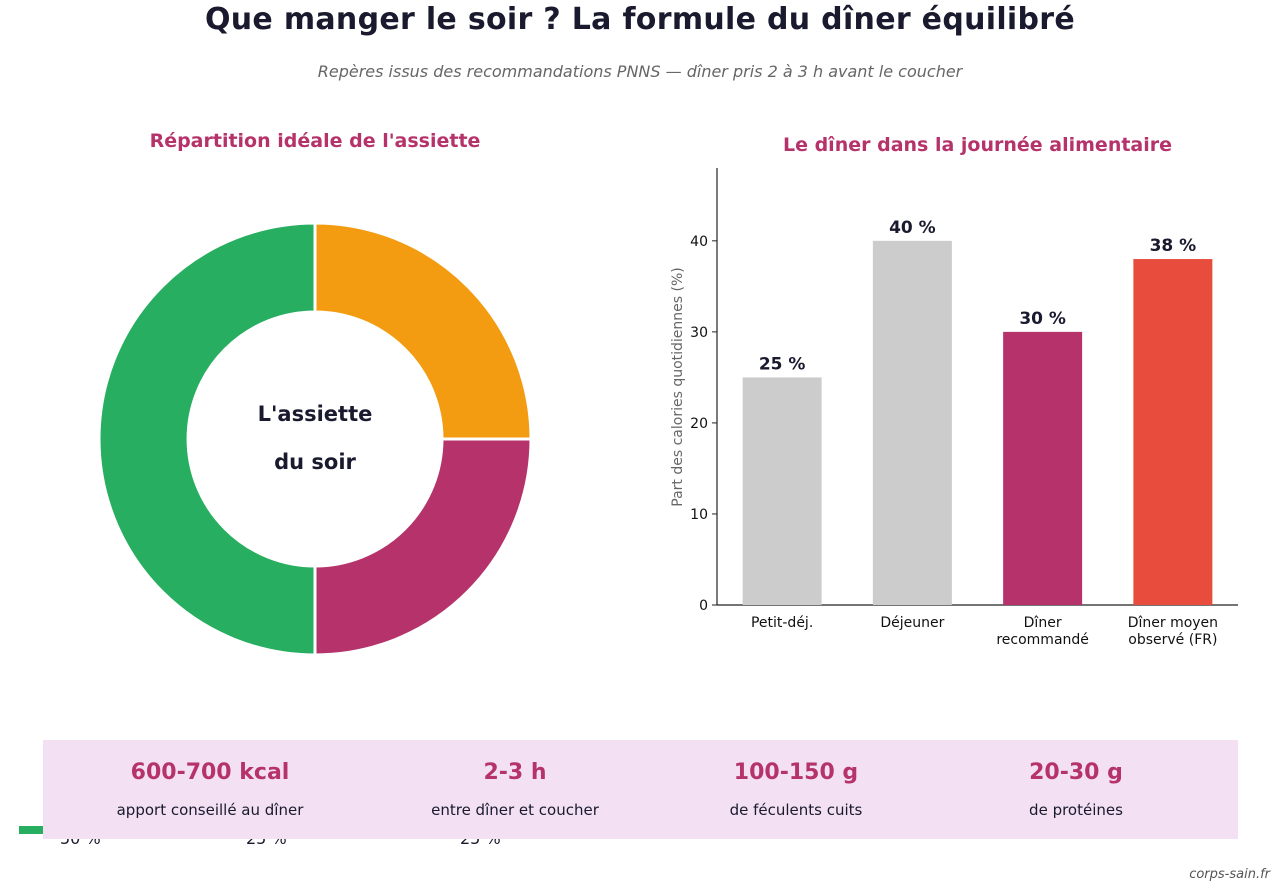  What do you see at coordinates (1076, 772) in the screenshot?
I see `stat-protein-value: 20-30 g` at bounding box center [1076, 772].